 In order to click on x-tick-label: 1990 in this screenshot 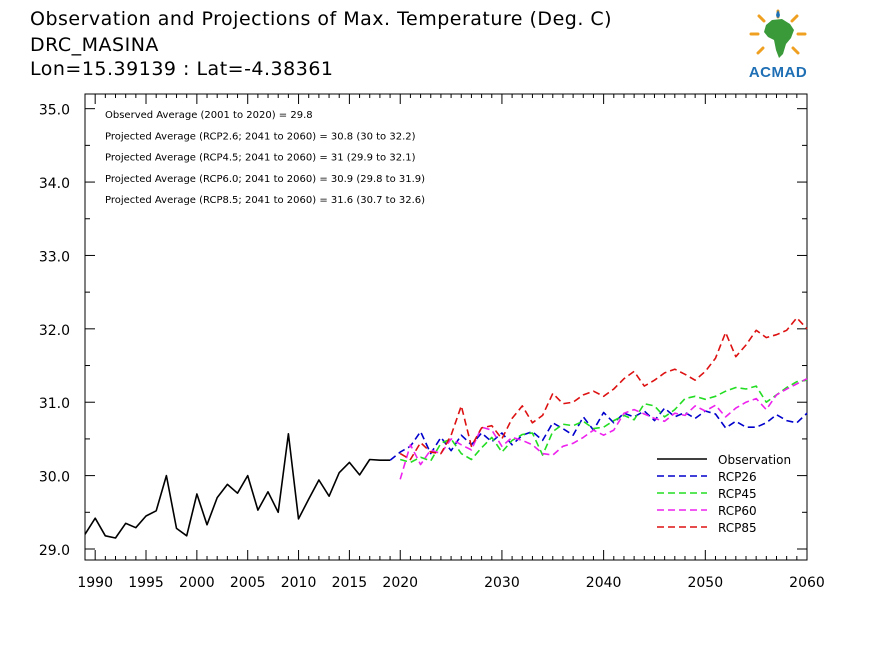, I will do `click(95, 583)`.